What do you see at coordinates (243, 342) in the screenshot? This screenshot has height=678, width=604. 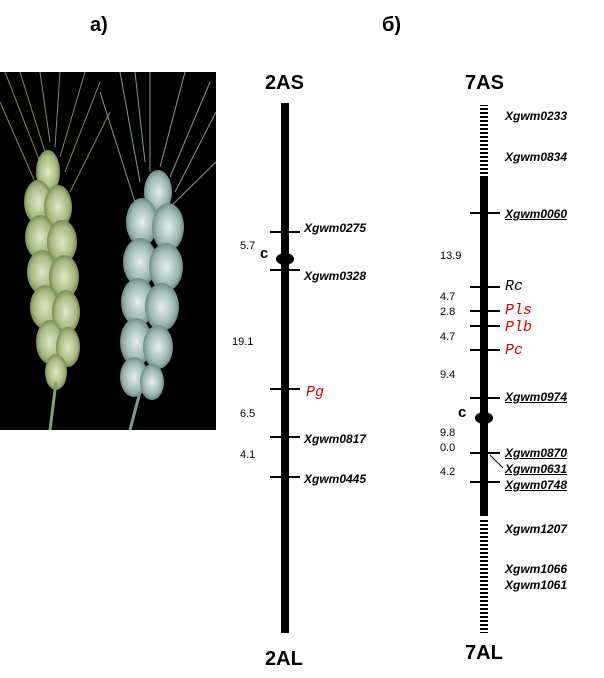 I see `distance-2a-1: 19.1` at bounding box center [243, 342].